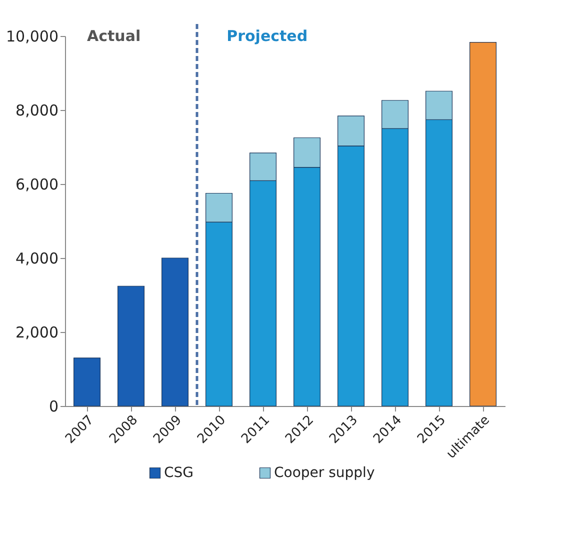 Image resolution: width=566 pixels, height=539 pixels. What do you see at coordinates (32, 37) in the screenshot?
I see `y-tick-label: 10,000` at bounding box center [32, 37].